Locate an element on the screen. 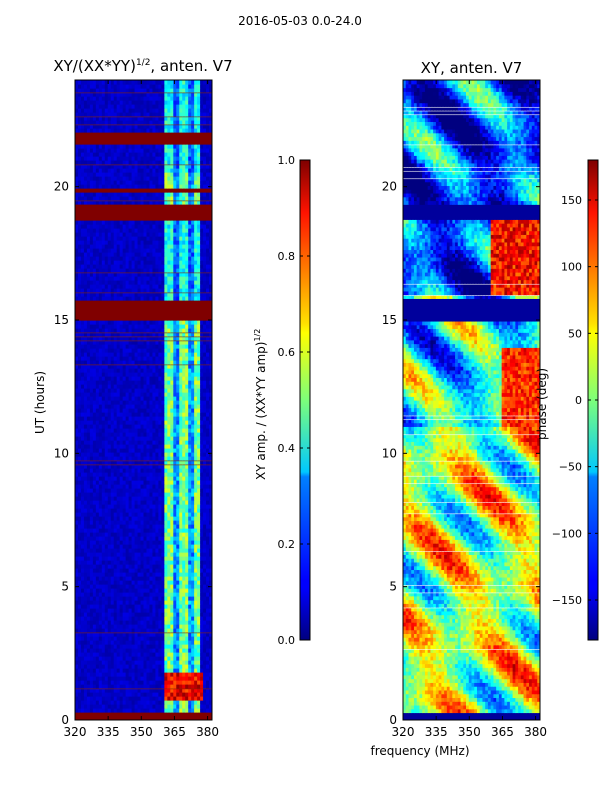 The image size is (600, 804). amplitude-colorbar-label: XY amp. / (XX*YY amp)1/2 is located at coordinates (260, 404).